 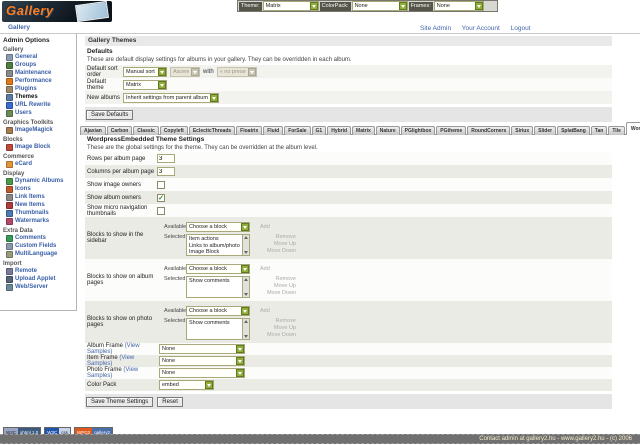 What do you see at coordinates (273, 130) in the screenshot?
I see `tab-fluid: Fluid` at bounding box center [273, 130].